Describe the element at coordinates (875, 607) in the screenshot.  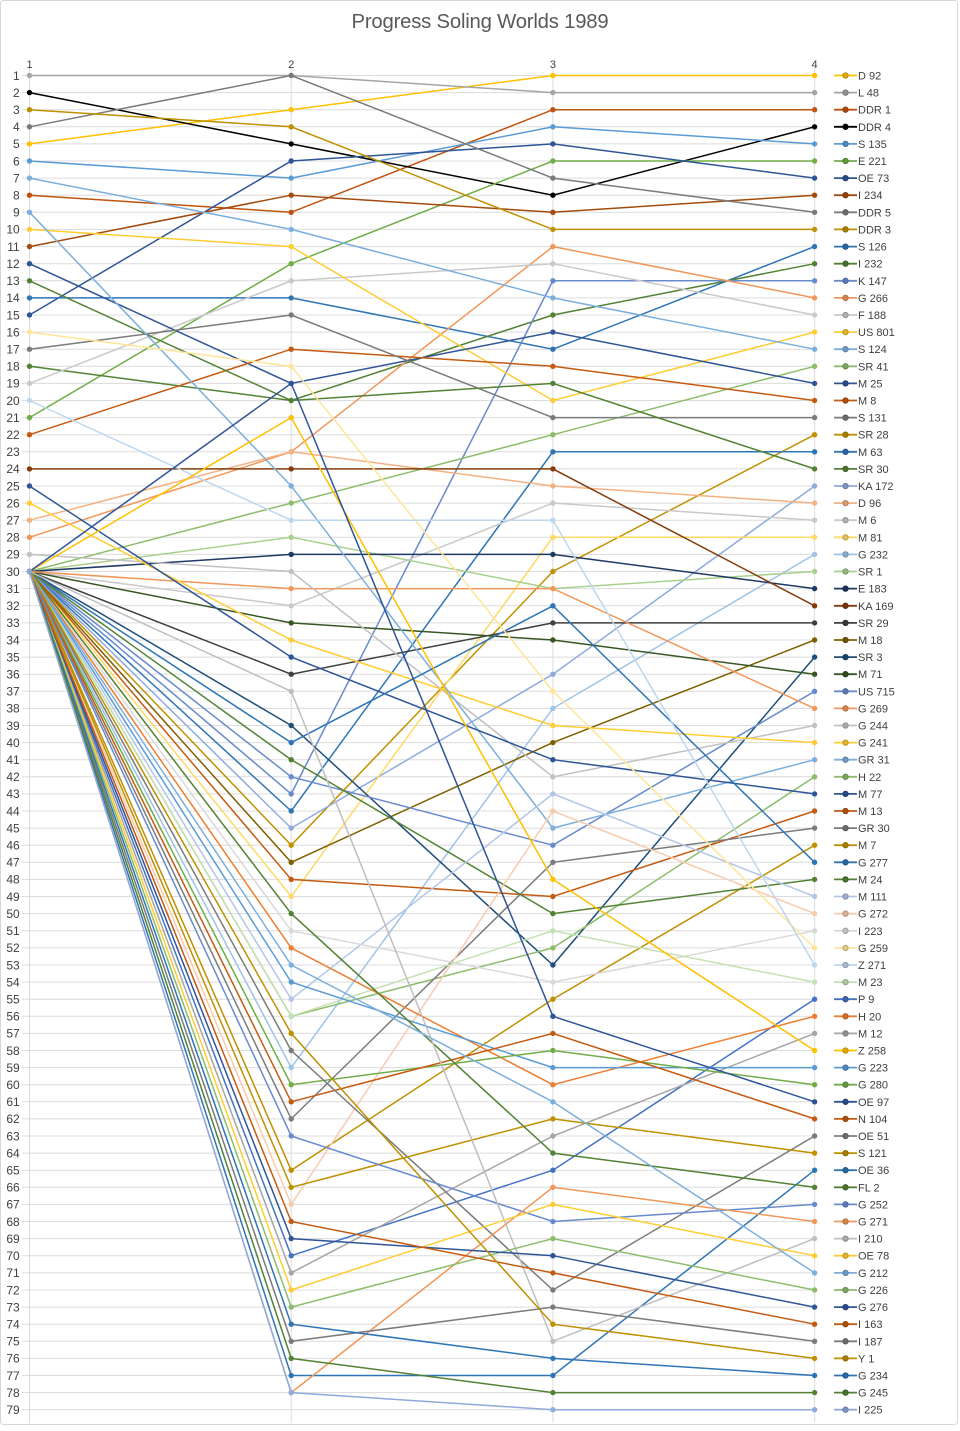
I see `svg-text: KA 169` at that location.